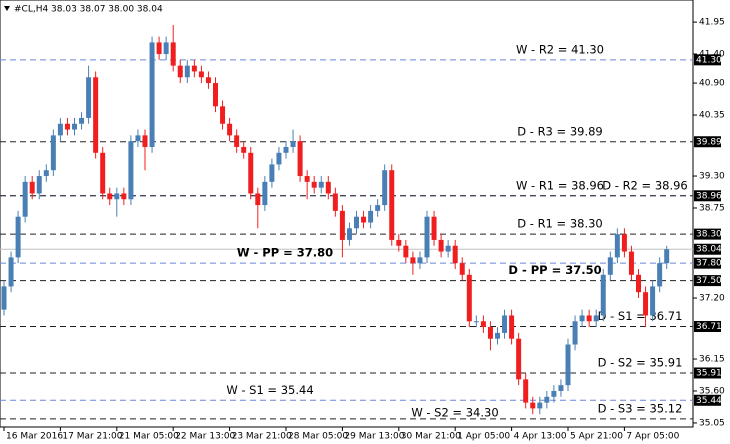 This screenshot has height=444, width=730. Describe the element at coordinates (262, 437) in the screenshot. I see `x-tick-label: 23 Mar 21:00` at that location.